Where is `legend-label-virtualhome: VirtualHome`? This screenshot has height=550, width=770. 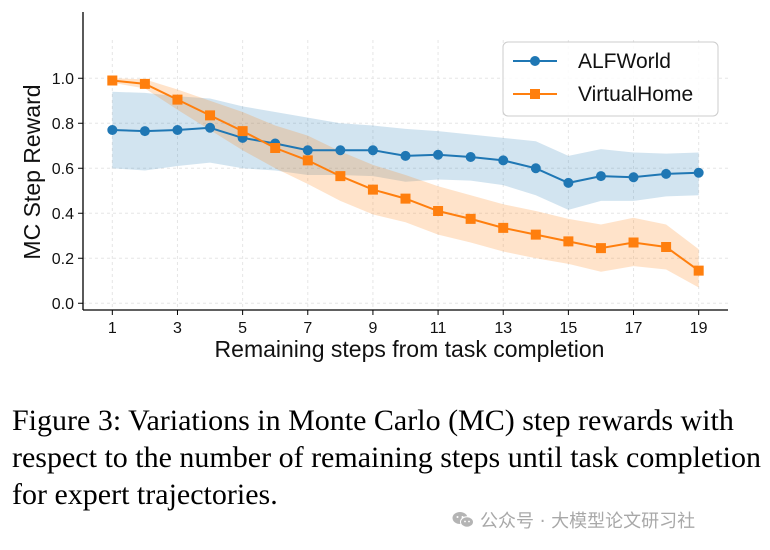 legend-label-virtualhome: VirtualHome is located at coordinates (635, 94).